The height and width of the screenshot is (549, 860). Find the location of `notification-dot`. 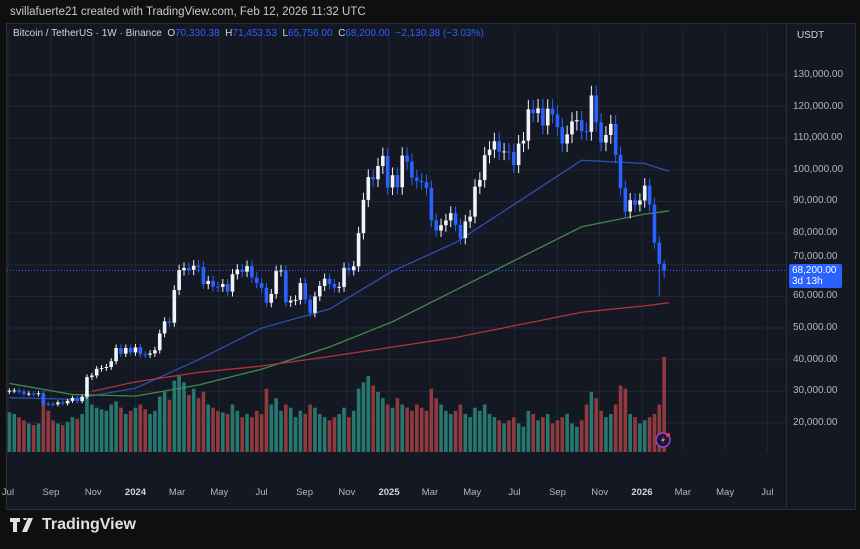

notification-dot is located at coordinates (668, 435).